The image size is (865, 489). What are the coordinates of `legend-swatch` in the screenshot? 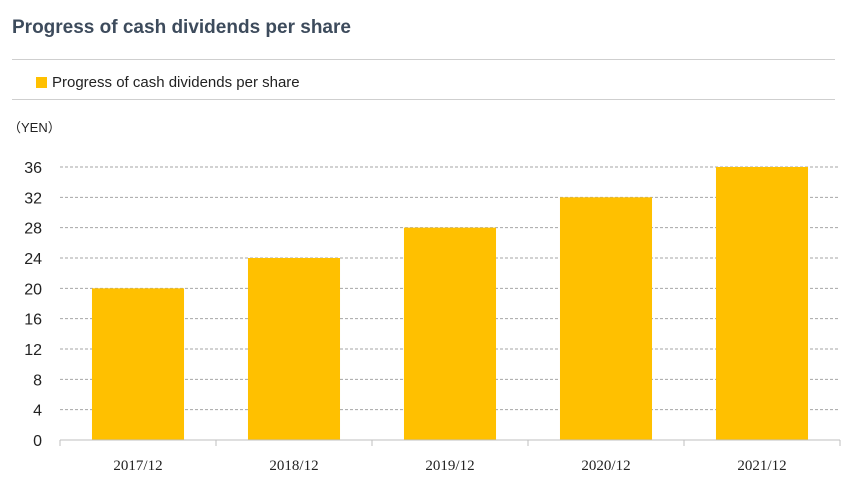 It's located at (41, 82).